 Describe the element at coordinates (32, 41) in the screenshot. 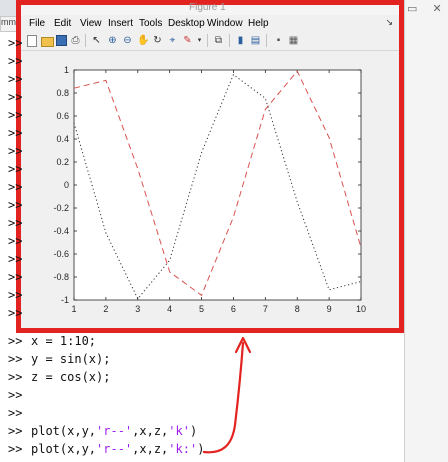

I see `new-file-icon` at that location.